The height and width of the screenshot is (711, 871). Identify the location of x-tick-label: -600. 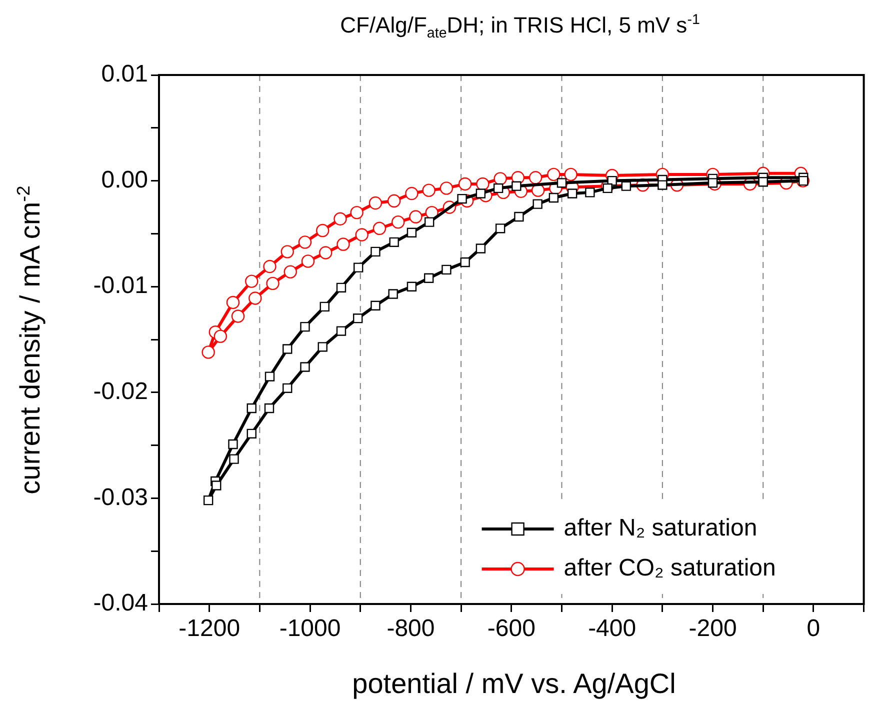
(511, 628).